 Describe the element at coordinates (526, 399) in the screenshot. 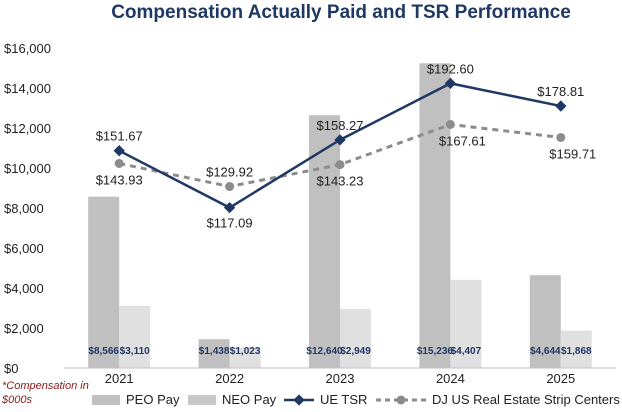

I see `legend-dj-label: DJ US Real Estate Strip Centers` at that location.